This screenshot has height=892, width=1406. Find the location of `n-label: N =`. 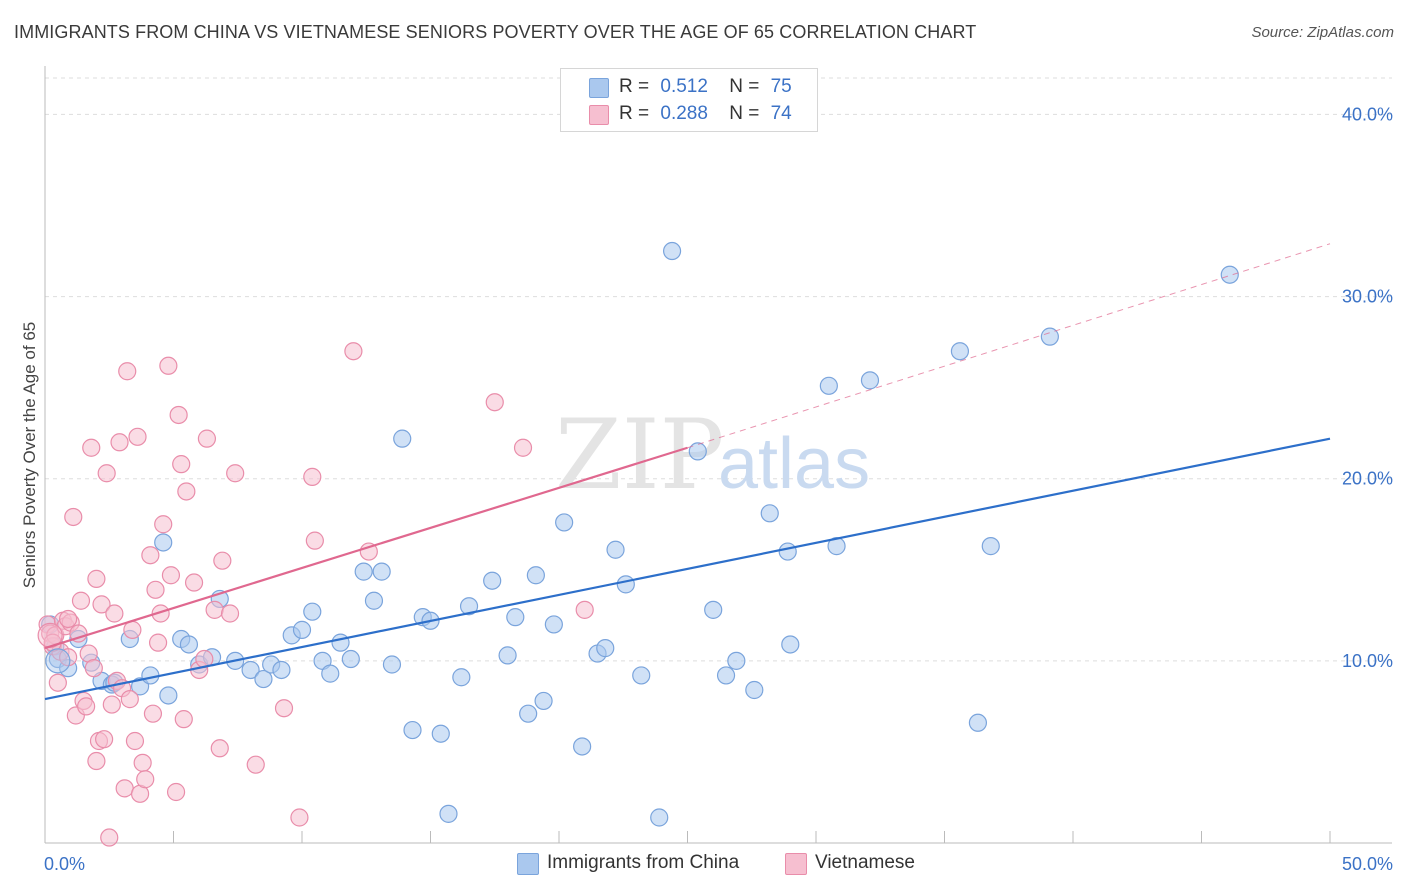

n-label: N = is located at coordinates (744, 113).